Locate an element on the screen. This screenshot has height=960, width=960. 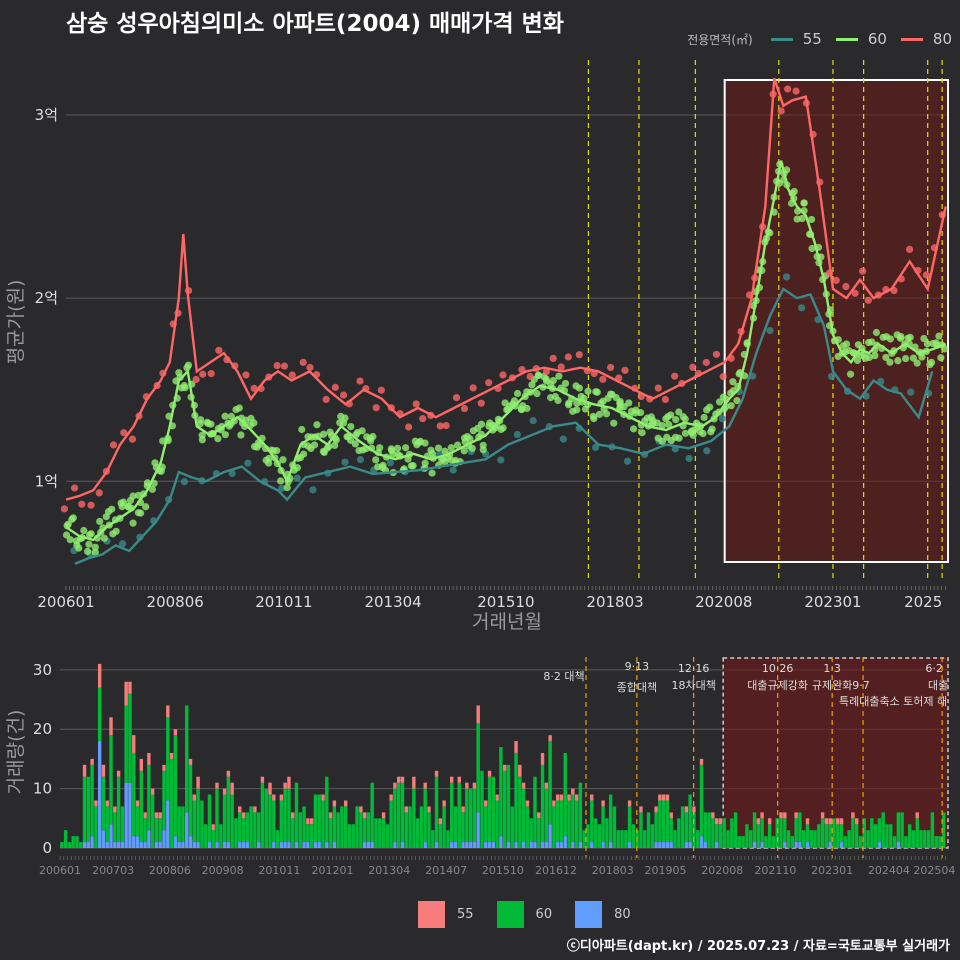
volume-event-label: 규제완화 is located at coordinates (832, 685).